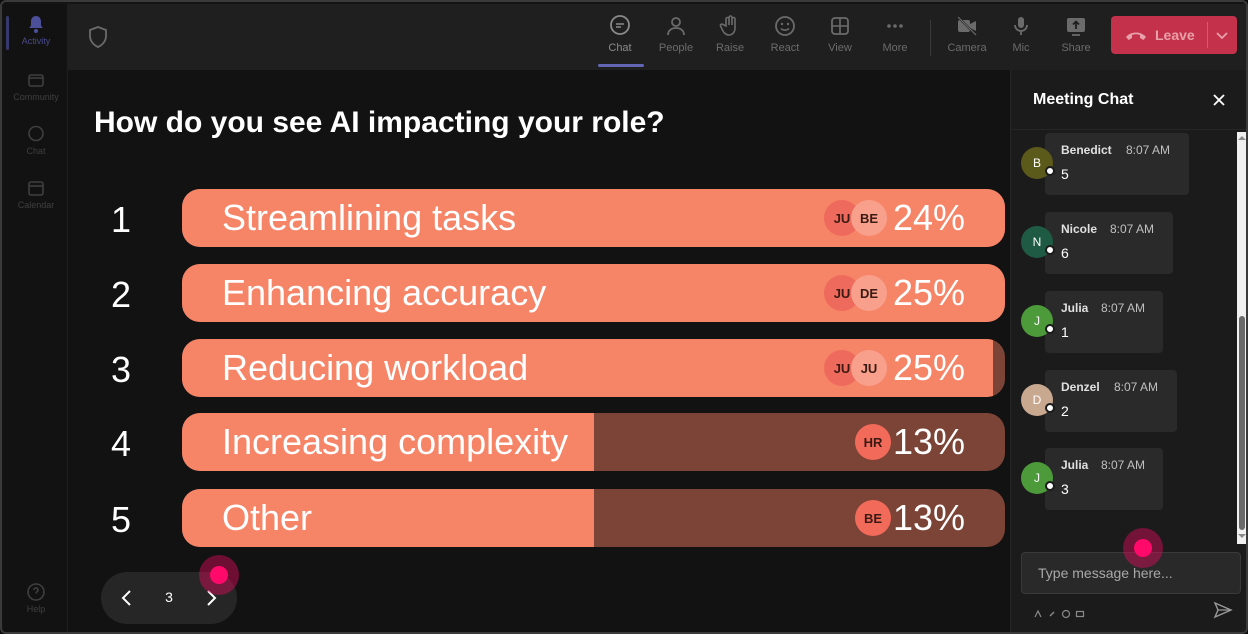  What do you see at coordinates (388, 518) in the screenshot?
I see `option-result-fill` at bounding box center [388, 518].